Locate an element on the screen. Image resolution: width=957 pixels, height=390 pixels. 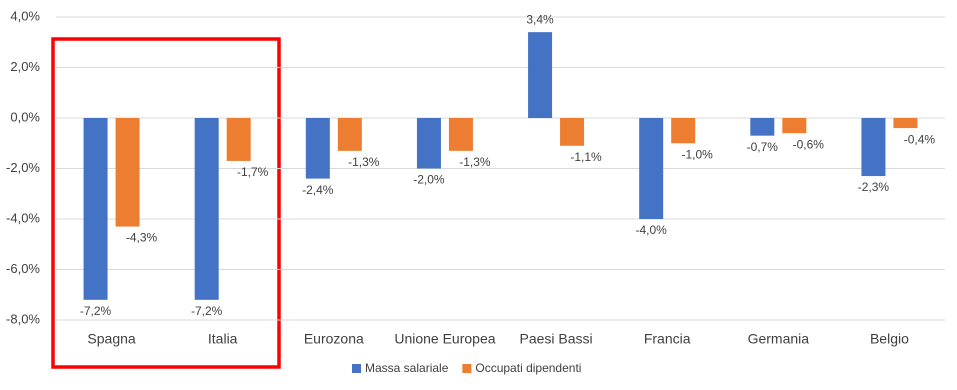
x-tick-label: Italia is located at coordinates (223, 339).